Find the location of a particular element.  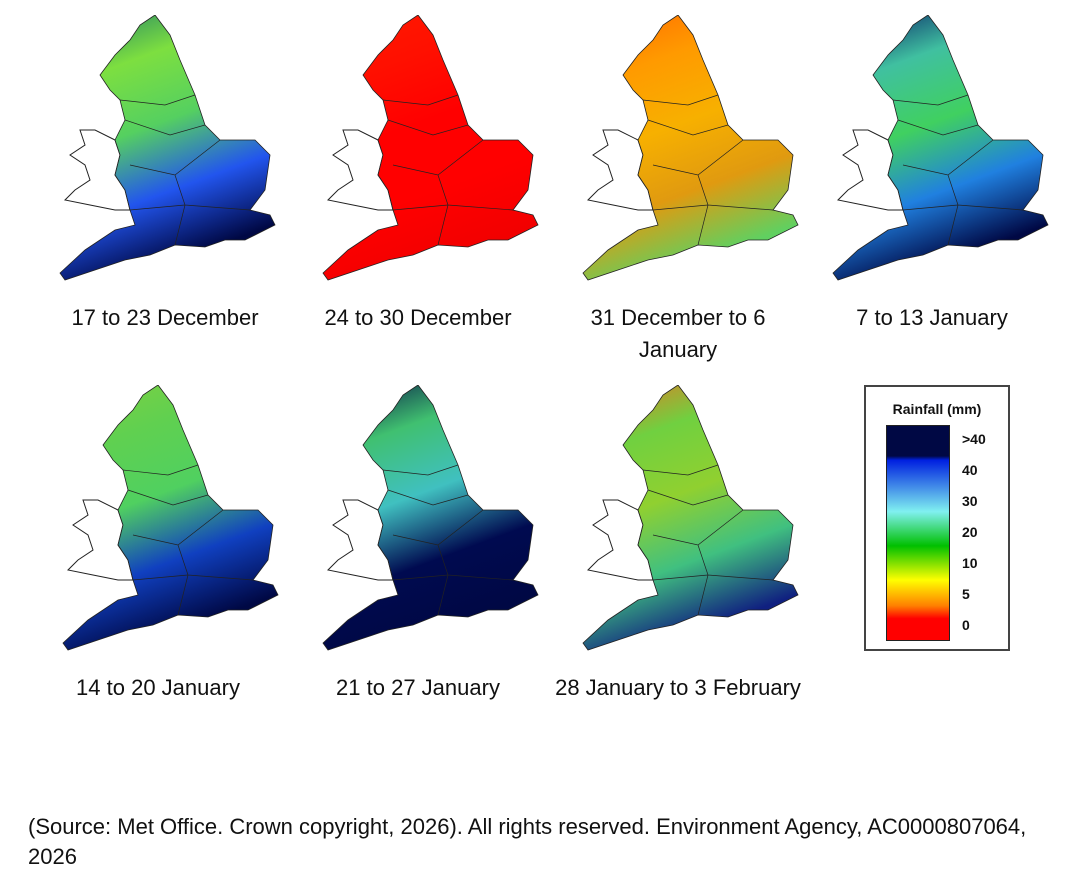

map-label: 31 December to 6 January is located at coordinates (678, 333).